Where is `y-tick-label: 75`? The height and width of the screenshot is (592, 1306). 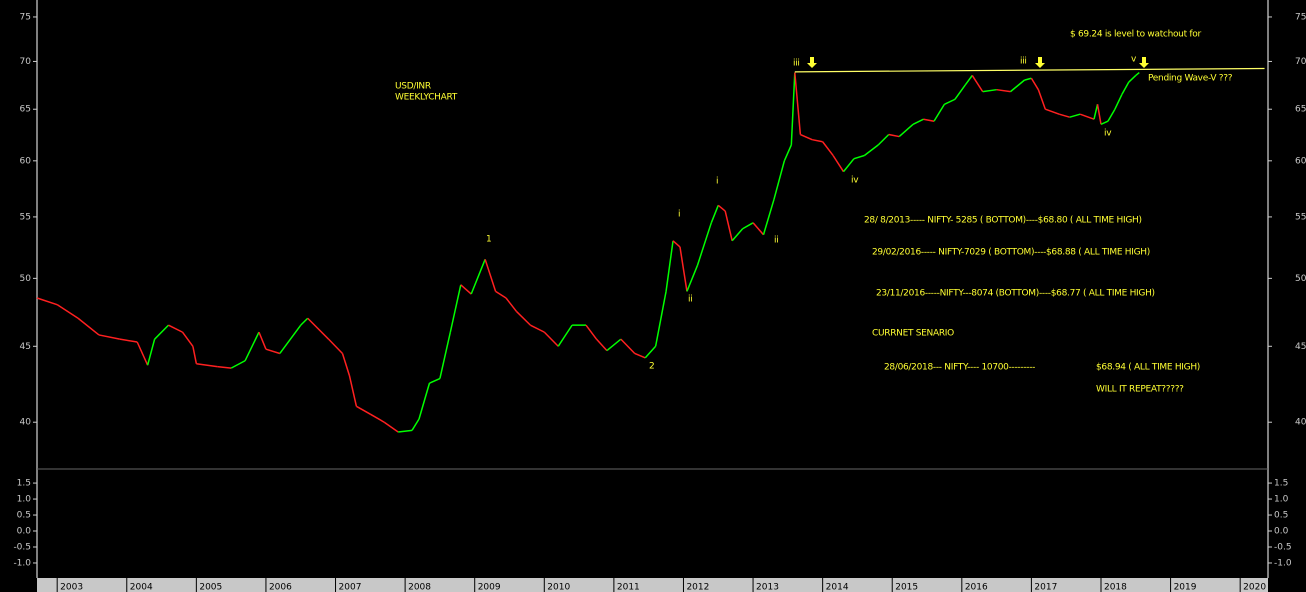
y-tick-label: 75 is located at coordinates (25, 17).